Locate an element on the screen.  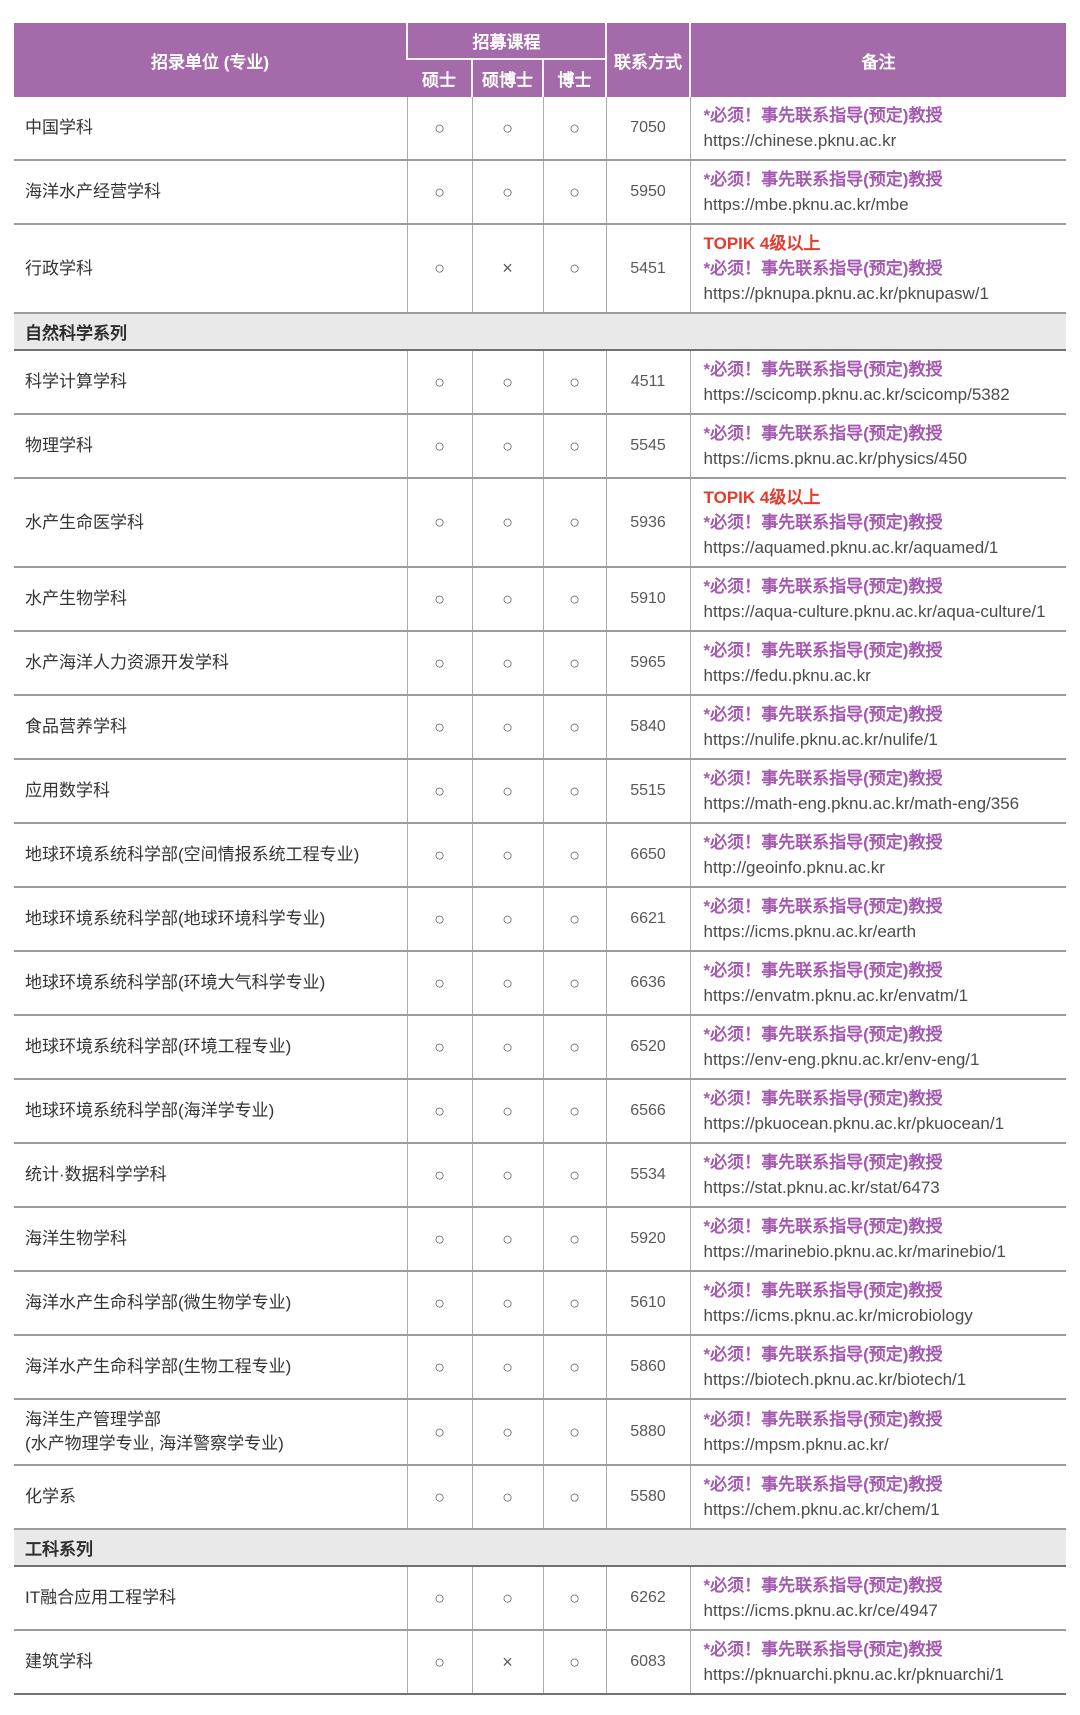
course-mark-master-doctor: × is located at coordinates (507, 269).